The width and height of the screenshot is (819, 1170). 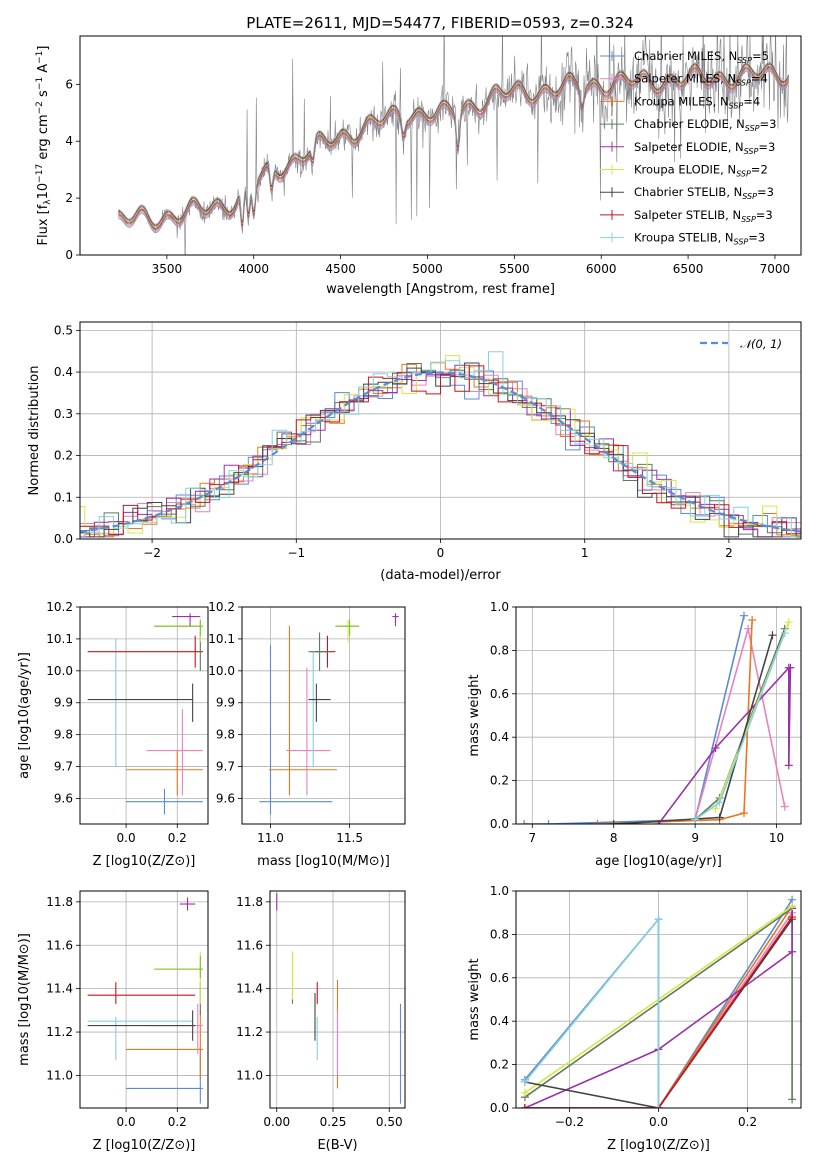 What do you see at coordinates (658, 861) in the screenshot?
I see `x-axis-label: age [log10(age/yr)]` at bounding box center [658, 861].